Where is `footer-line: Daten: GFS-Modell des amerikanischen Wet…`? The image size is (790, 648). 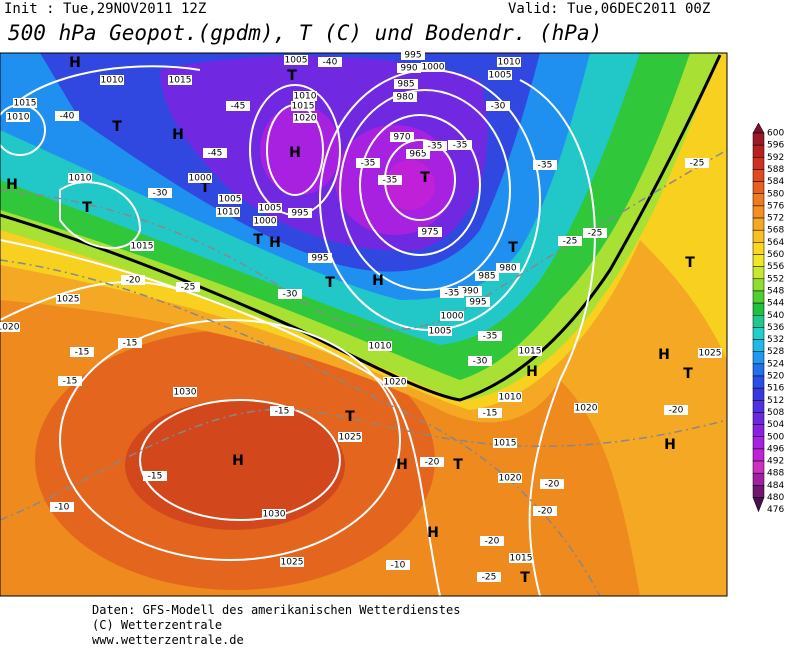 footer-line: Daten: GFS-Modell des amerikanischen Wet… is located at coordinates (276, 610).